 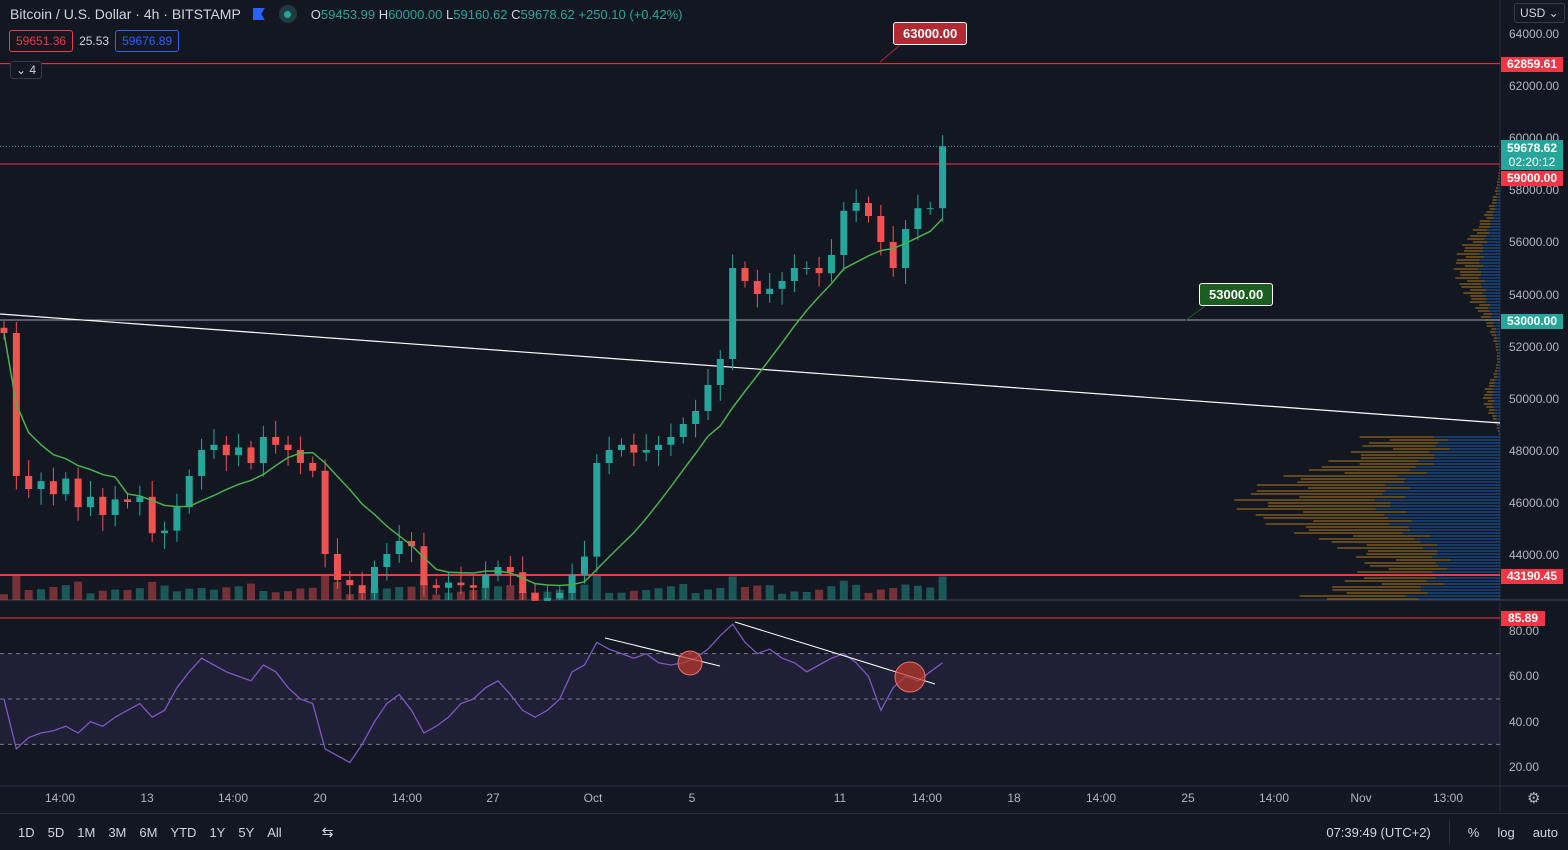 I want to click on date-range-icon: ⇆, so click(x=327, y=831).